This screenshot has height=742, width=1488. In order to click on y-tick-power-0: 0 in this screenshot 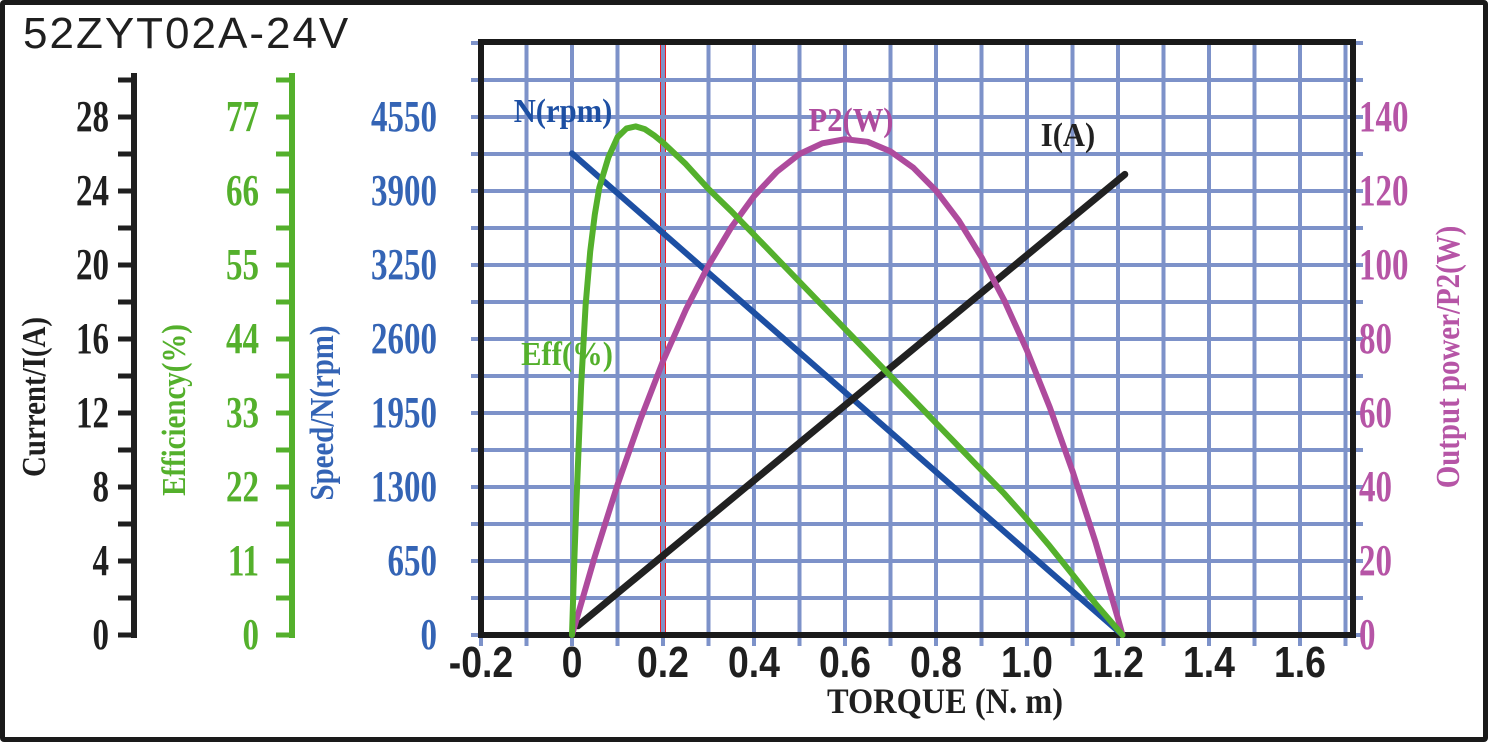, I will do `click(1367, 634)`.